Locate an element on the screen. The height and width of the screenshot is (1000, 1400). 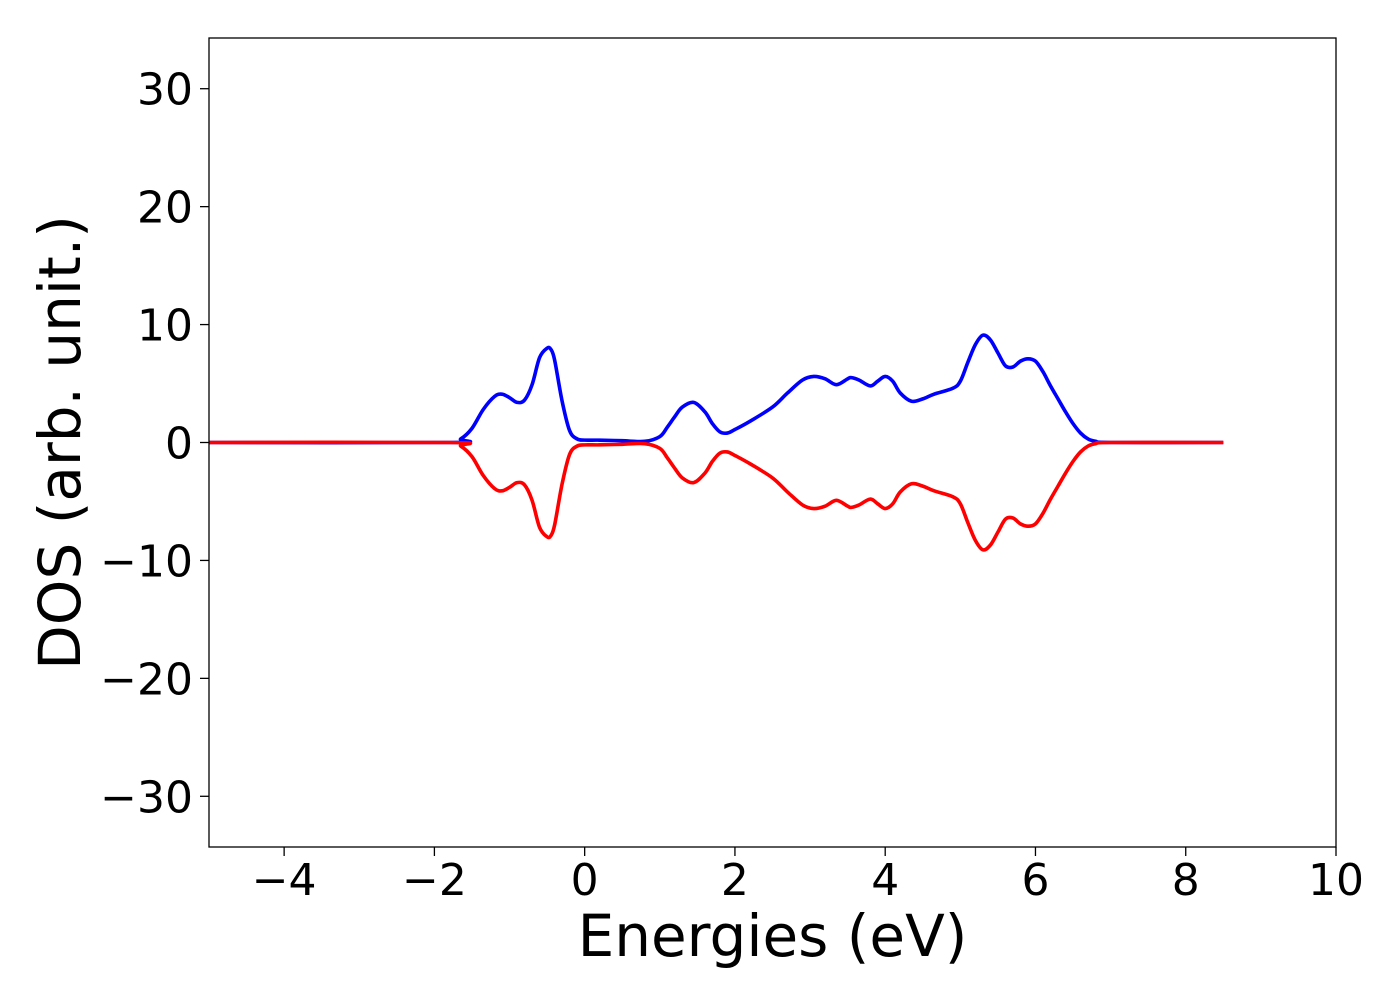
y-tick-label: 0 is located at coordinates (179, 444).